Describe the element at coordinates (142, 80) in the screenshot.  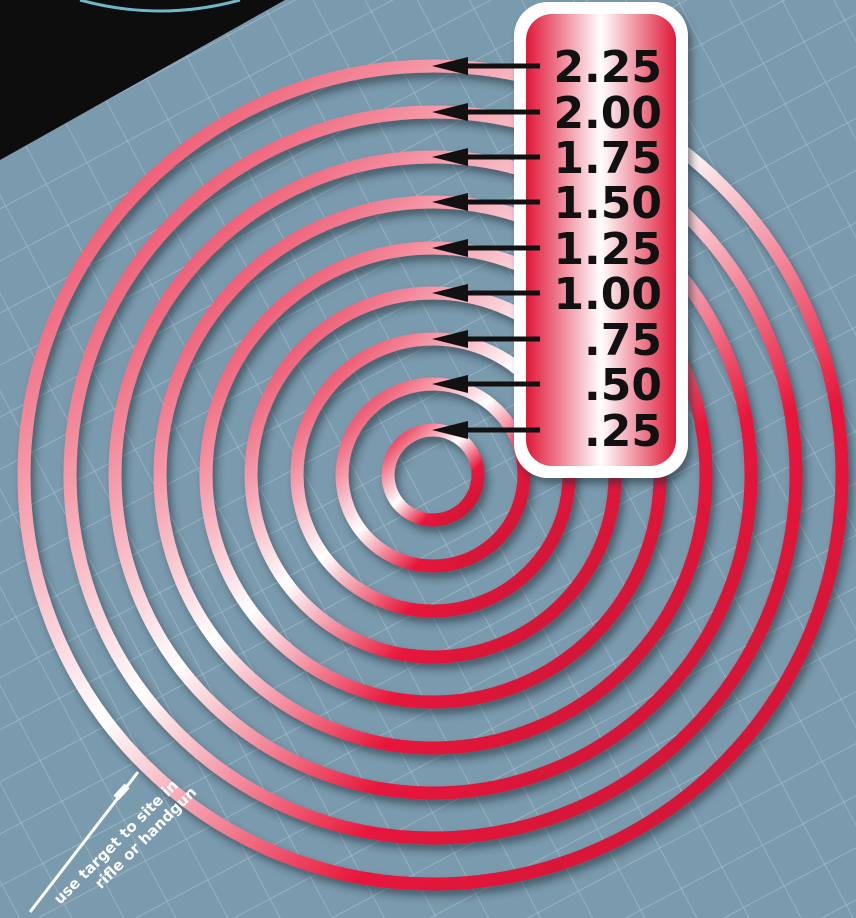
I see `corner-wedge` at that location.